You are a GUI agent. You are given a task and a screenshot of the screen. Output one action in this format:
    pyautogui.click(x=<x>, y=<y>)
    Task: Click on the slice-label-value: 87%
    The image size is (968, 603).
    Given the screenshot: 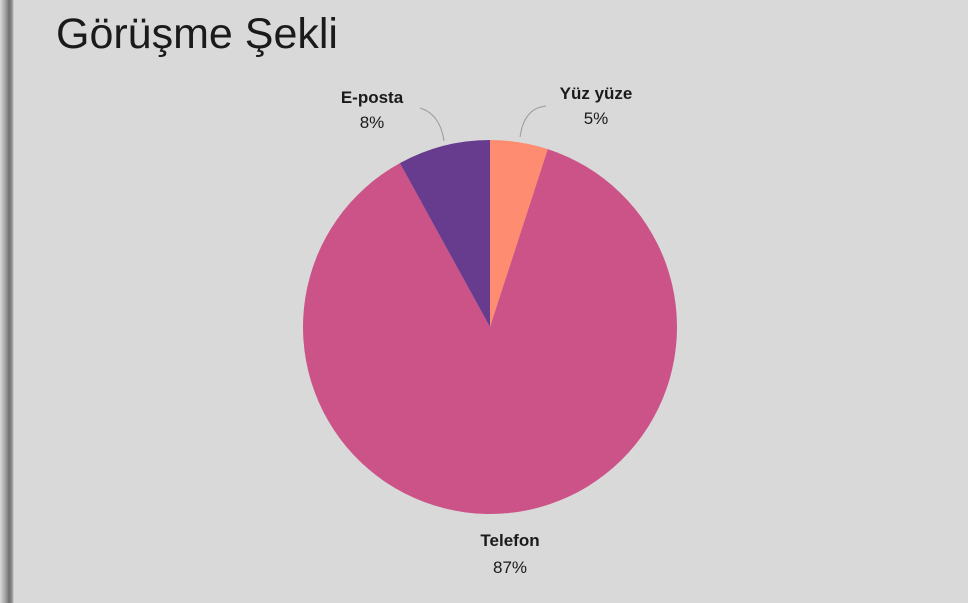 What is the action you would take?
    pyautogui.click(x=510, y=567)
    